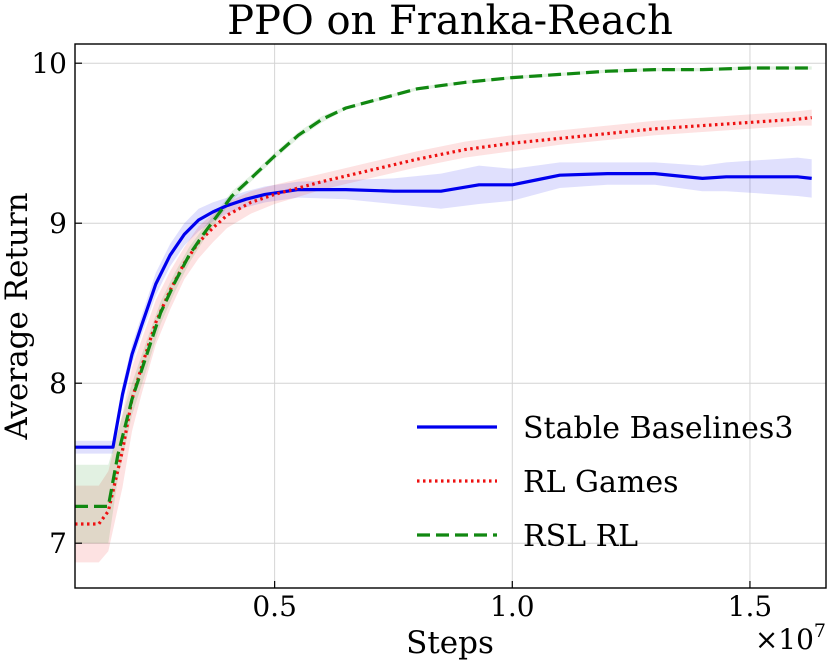 Image resolution: width=831 pixels, height=663 pixels. I want to click on legend-label-stable-baselines3: Stable Baselines3, so click(658, 428).